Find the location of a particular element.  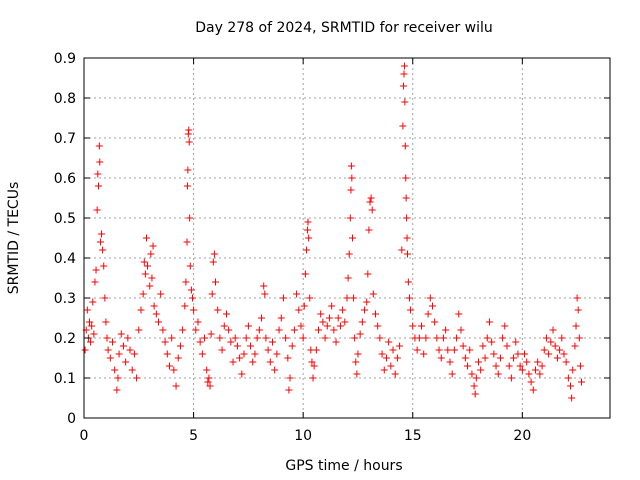

y-tick-label: 0.8 is located at coordinates (65, 99).